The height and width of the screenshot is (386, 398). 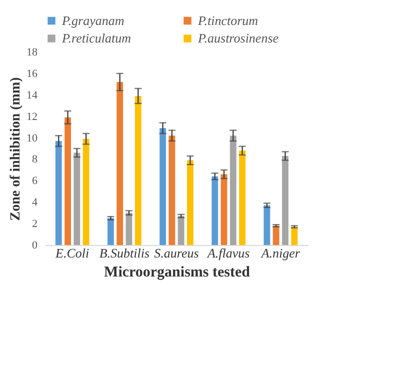 What do you see at coordinates (35, 181) in the screenshot?
I see `y-tick-label: 6` at bounding box center [35, 181].